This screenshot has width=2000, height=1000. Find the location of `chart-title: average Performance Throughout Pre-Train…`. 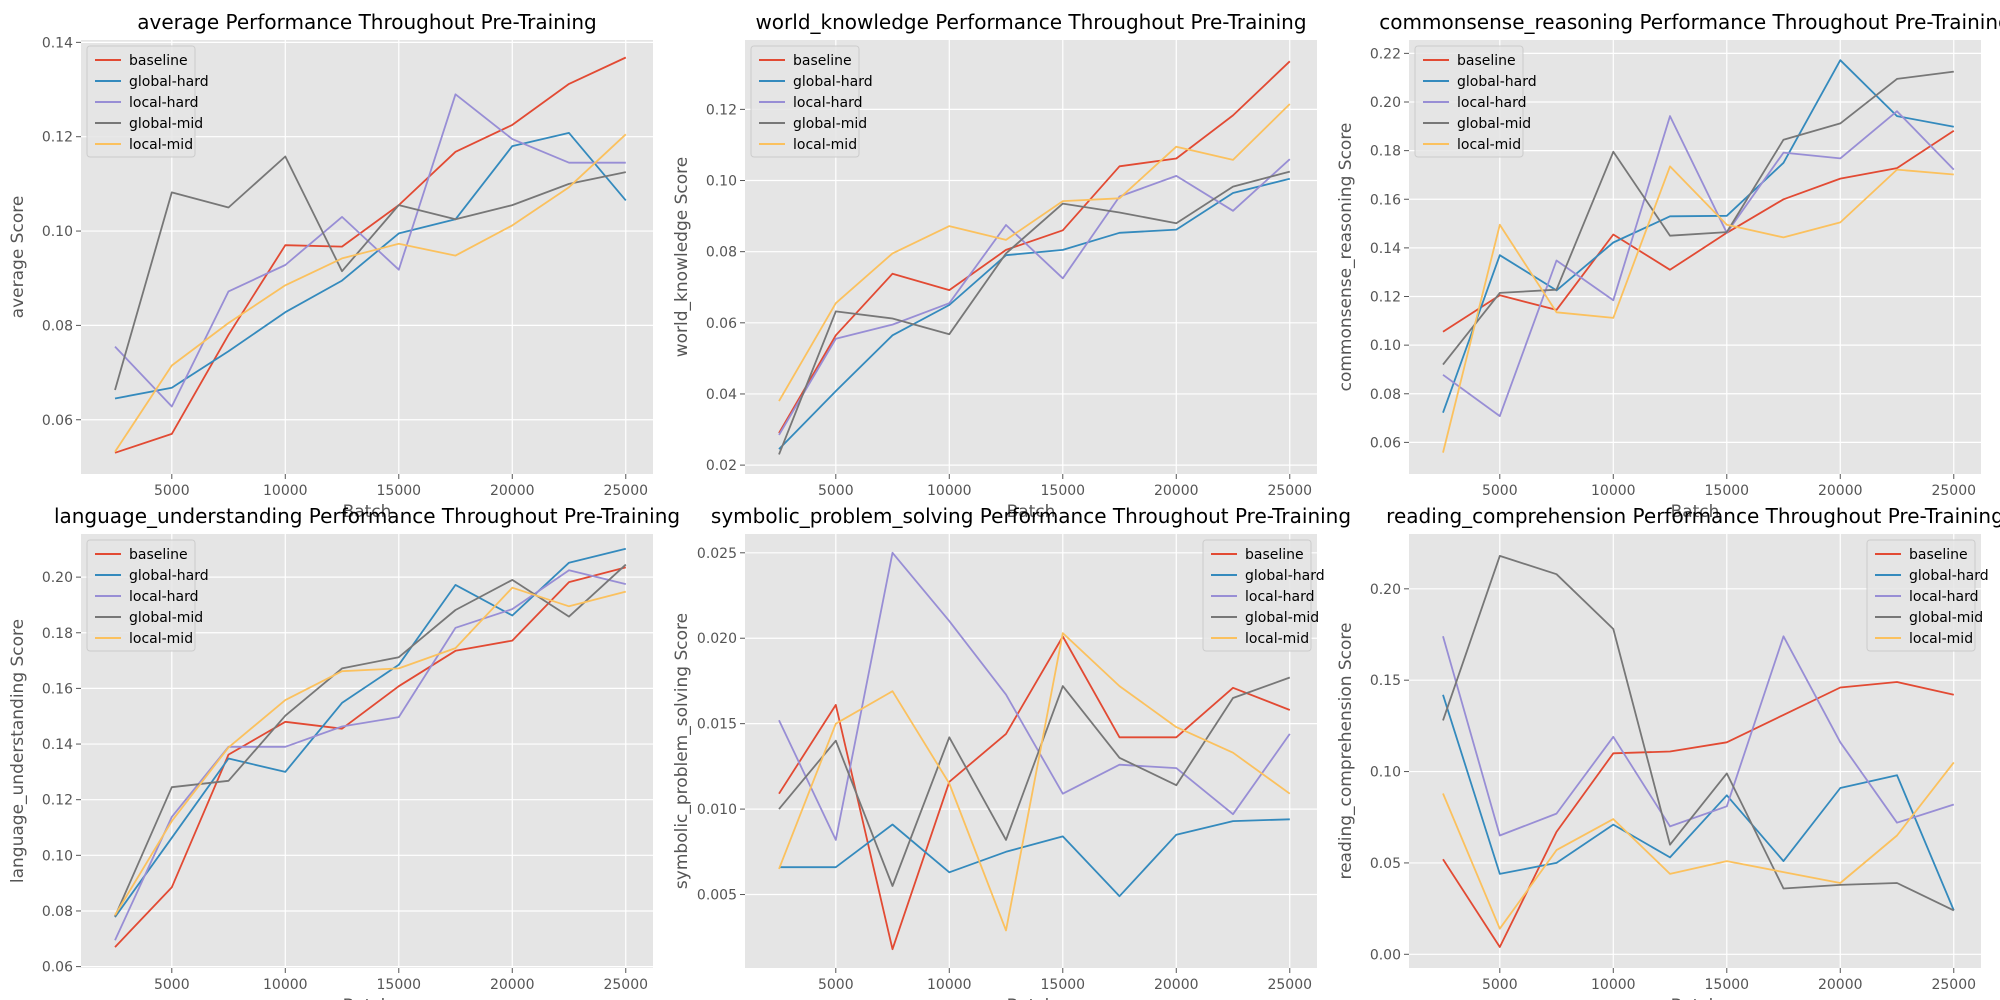

chart-title: average Performance Throughout Pre-Train… is located at coordinates (367, 22).